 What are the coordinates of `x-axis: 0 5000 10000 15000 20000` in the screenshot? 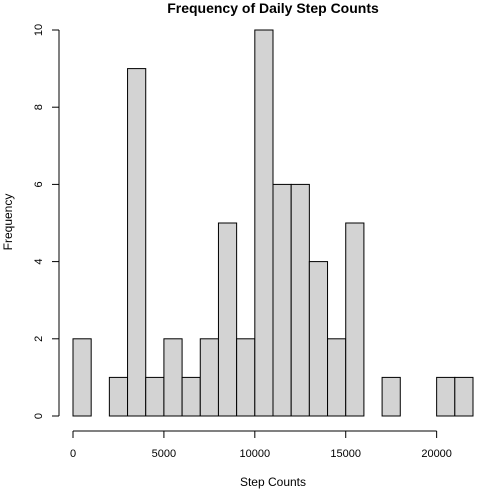 It's located at (261, 445).